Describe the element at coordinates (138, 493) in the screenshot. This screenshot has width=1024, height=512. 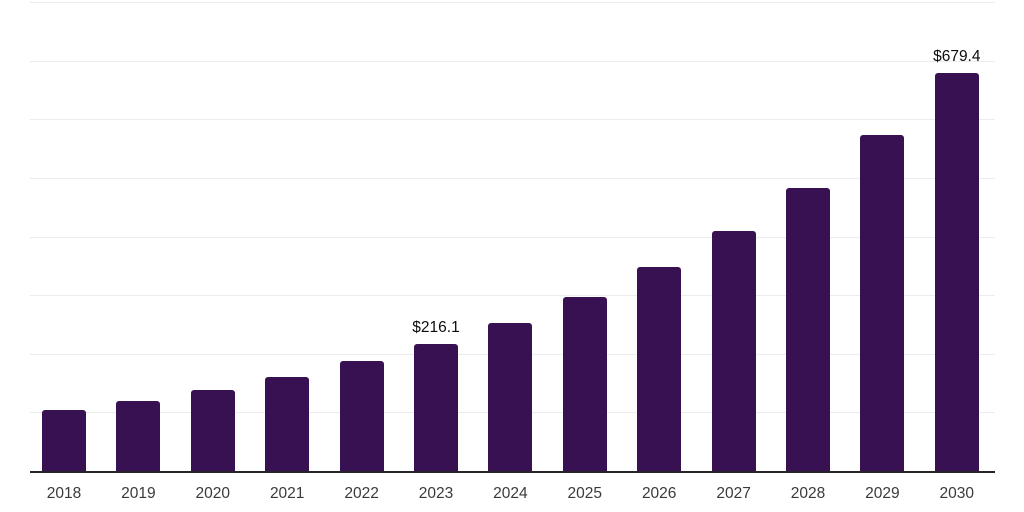
I see `x-tick-2019: 2019` at that location.